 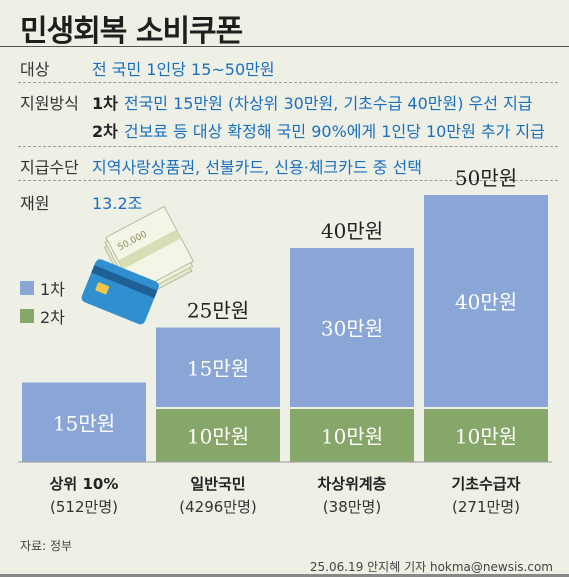 I want to click on legend-swatch-phase1, so click(x=27, y=288).